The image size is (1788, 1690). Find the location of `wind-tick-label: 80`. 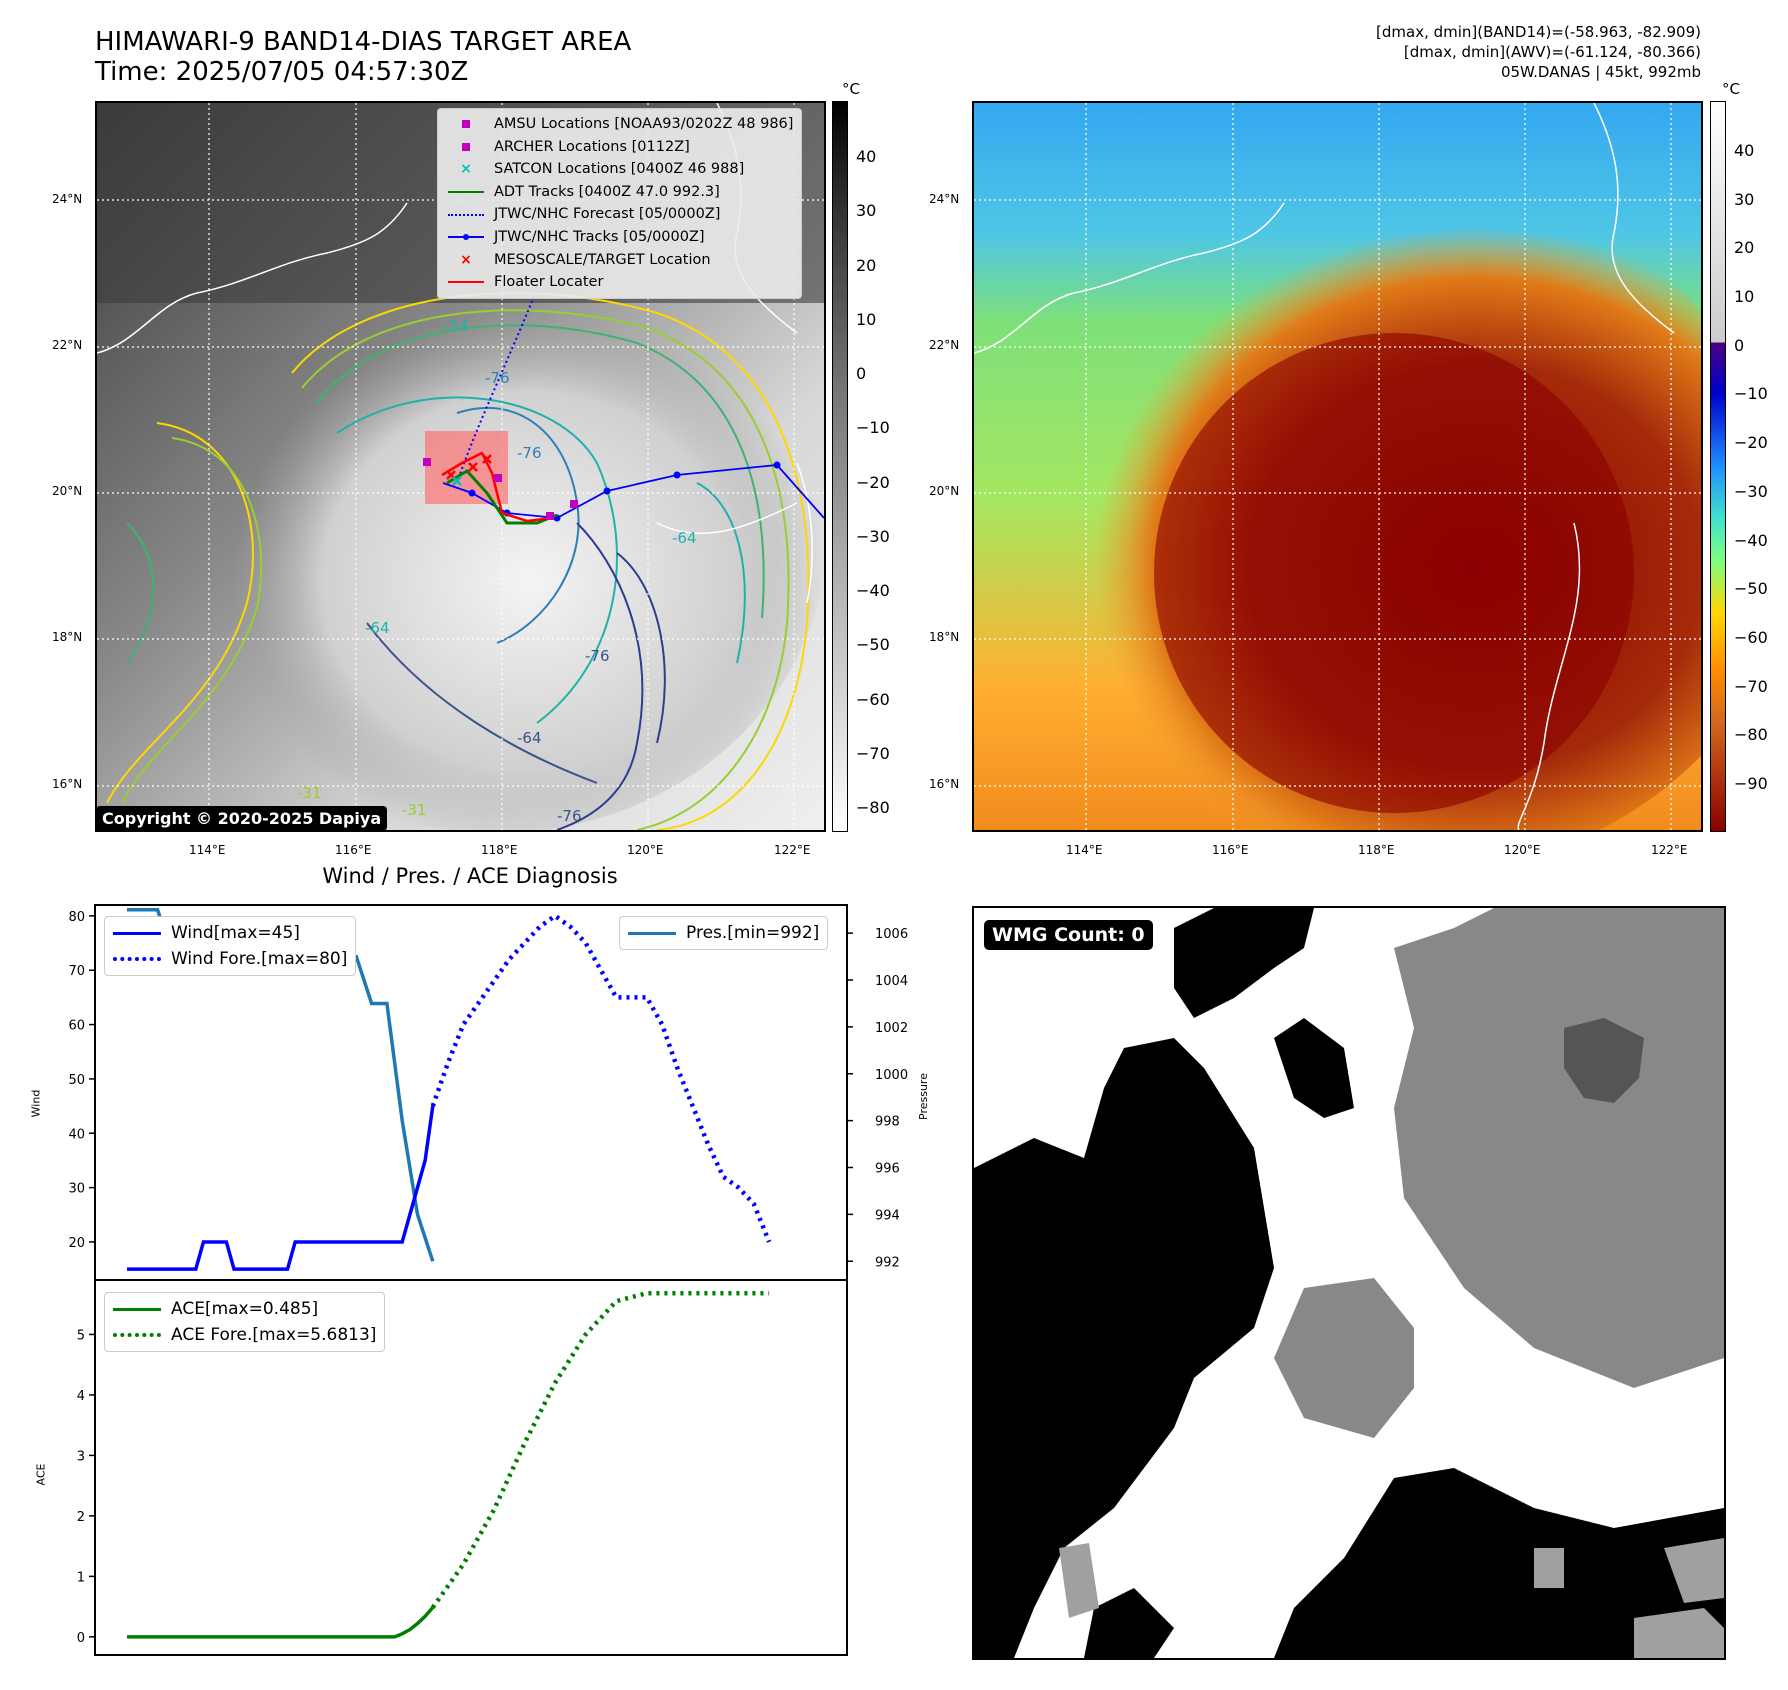

wind-tick-label: 80 is located at coordinates (76, 917).